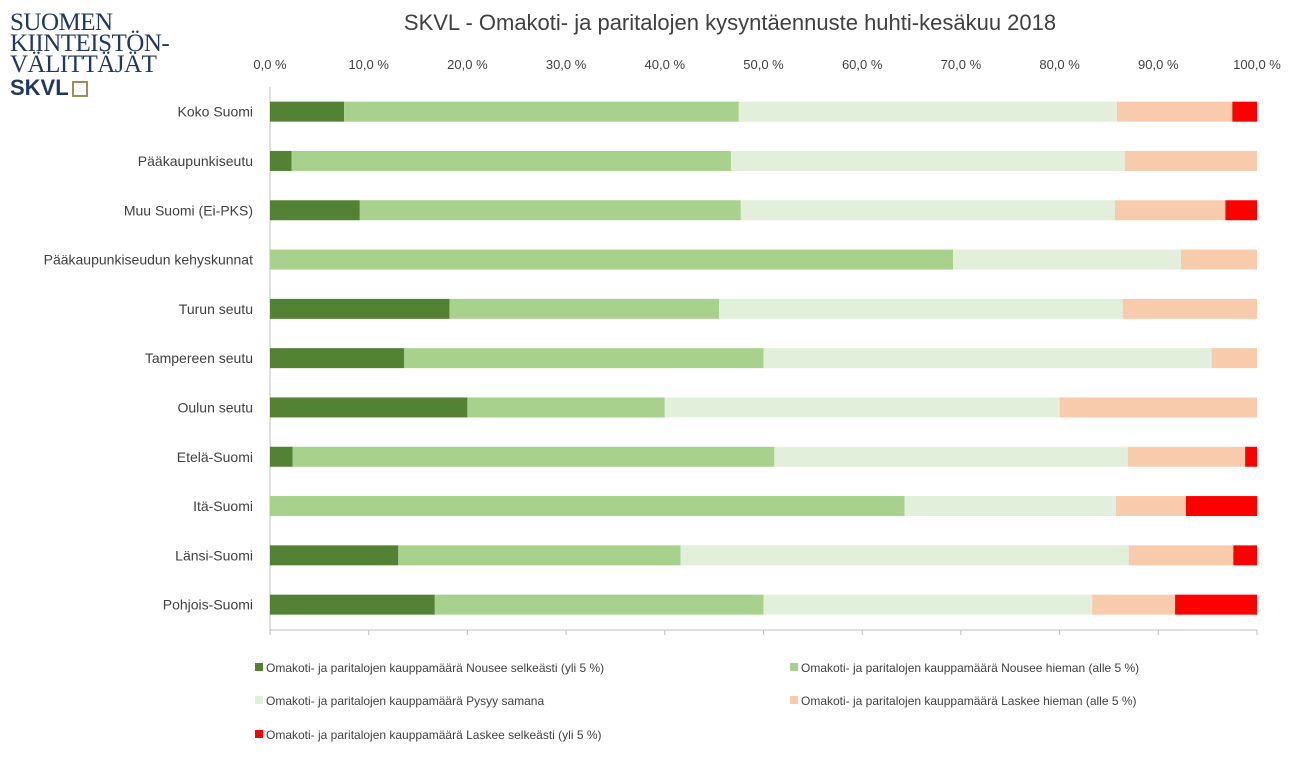 The height and width of the screenshot is (761, 1296). What do you see at coordinates (223, 506) in the screenshot?
I see `category-label: Itä-Suomi` at bounding box center [223, 506].